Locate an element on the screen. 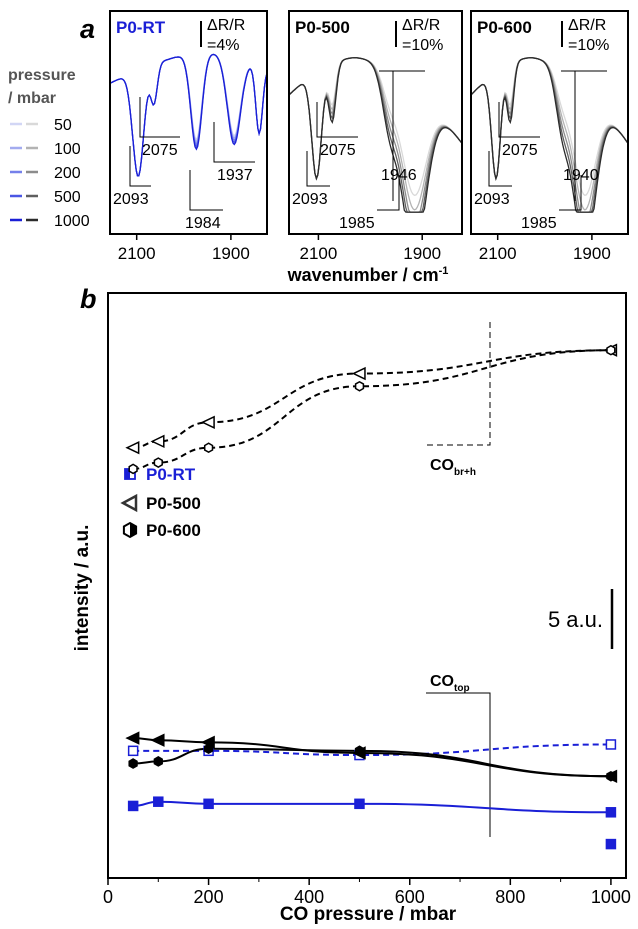 This screenshot has height=929, width=638. panel-b-xlabel: CO pressure / mbar is located at coordinates (368, 914).